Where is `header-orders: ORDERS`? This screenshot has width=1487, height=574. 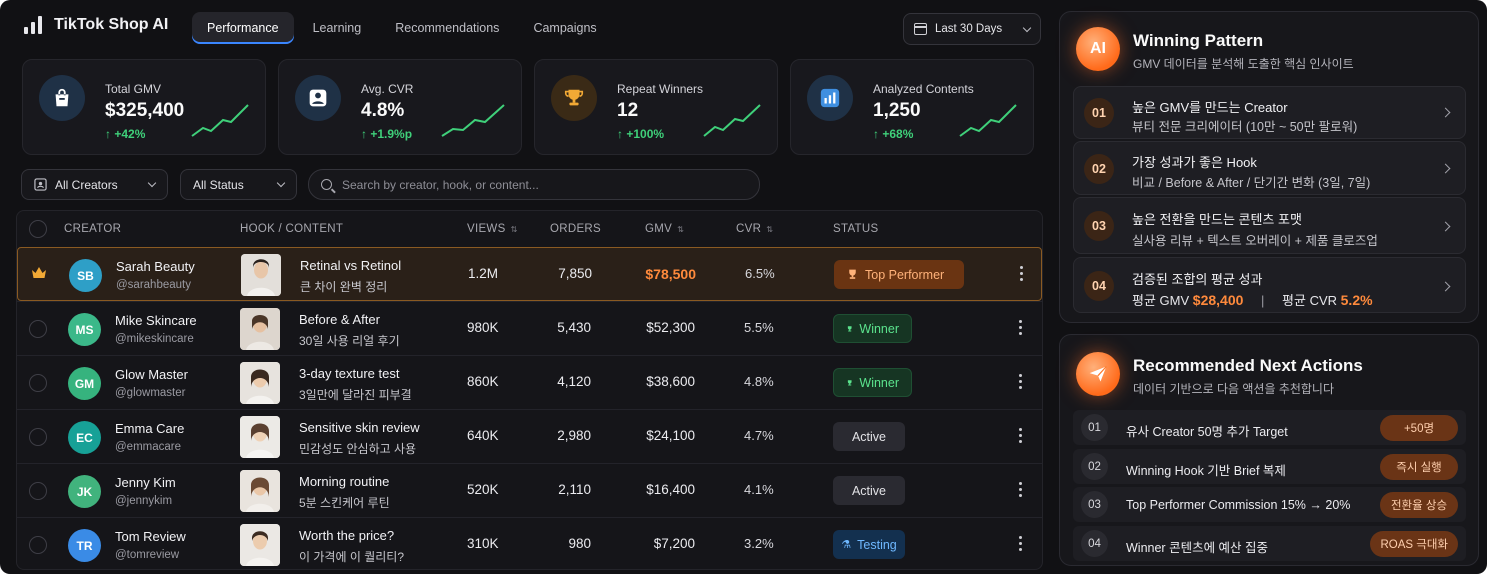
header-orders: ORDERS is located at coordinates (576, 229).